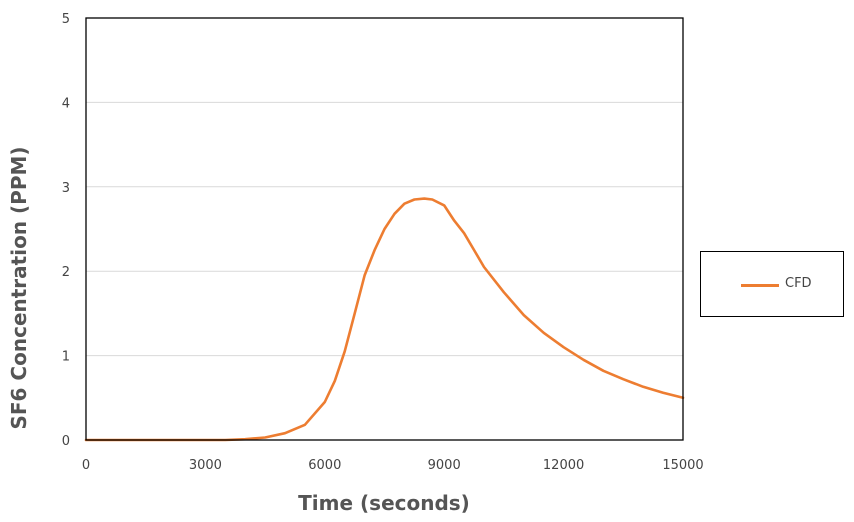  I want to click on x-axis-ticks: 0 3000 6000 9000 12000 15000, so click(393, 465).